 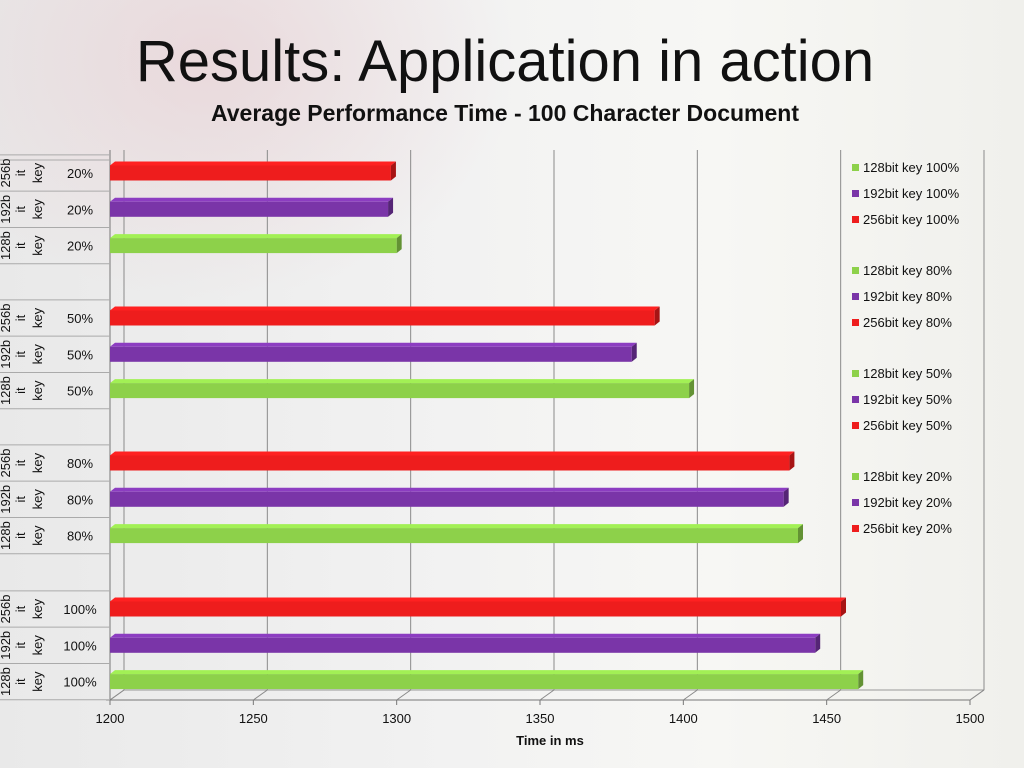 I want to click on x-tick-label: 1200, so click(x=110, y=718).